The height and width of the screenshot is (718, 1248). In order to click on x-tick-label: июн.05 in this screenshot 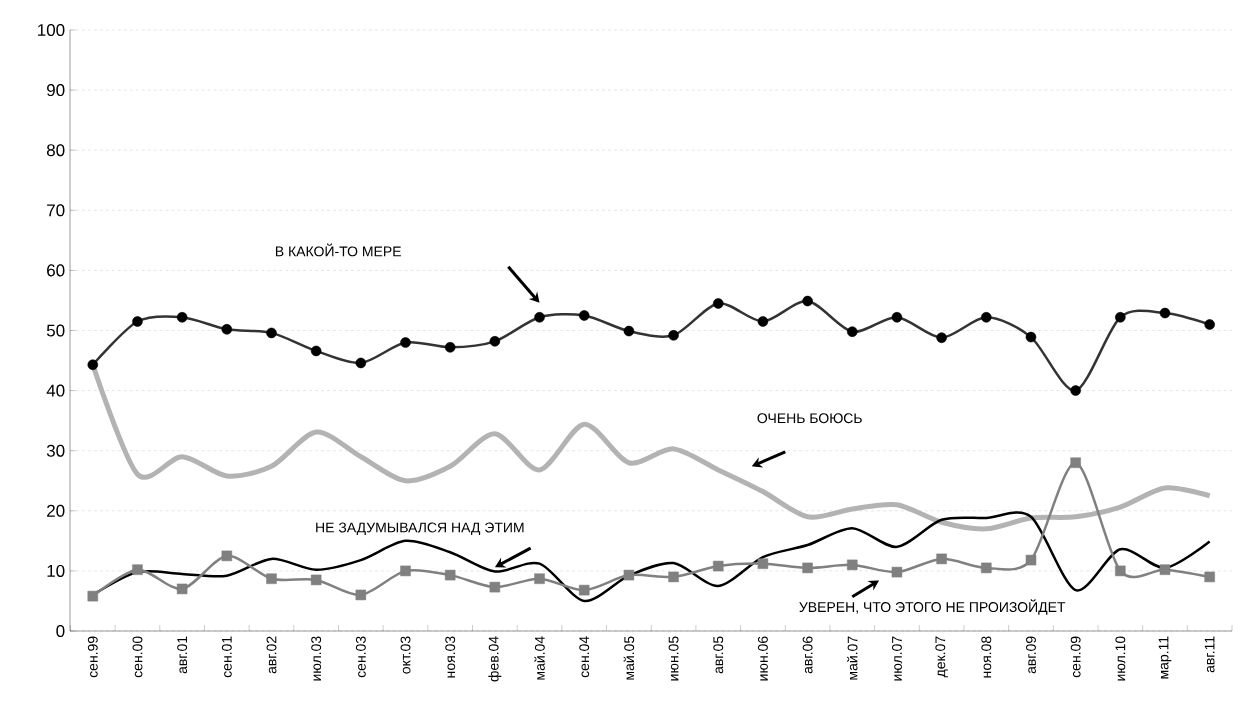, I will do `click(673, 658)`.